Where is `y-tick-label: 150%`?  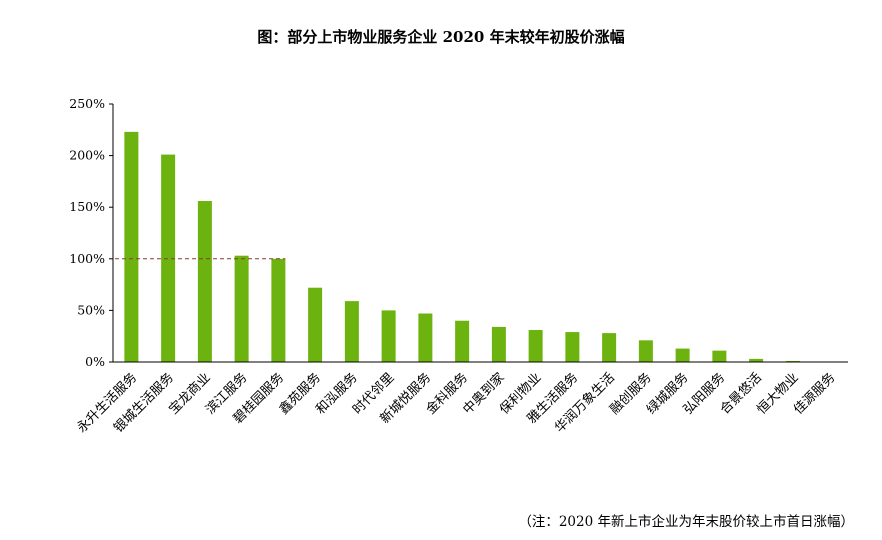 y-tick-label: 150% is located at coordinates (87, 206).